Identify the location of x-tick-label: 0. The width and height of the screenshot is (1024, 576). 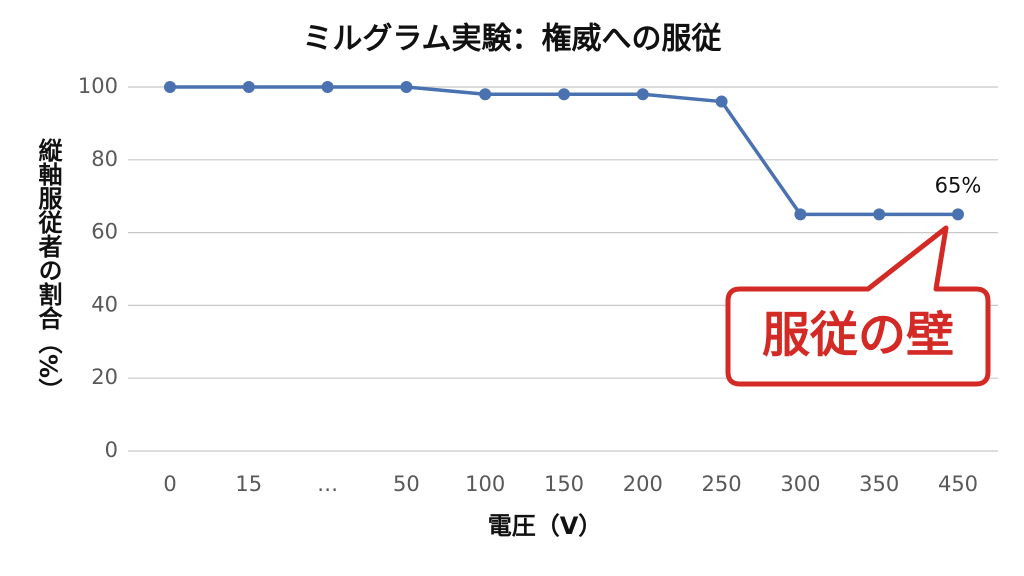
(169, 484).